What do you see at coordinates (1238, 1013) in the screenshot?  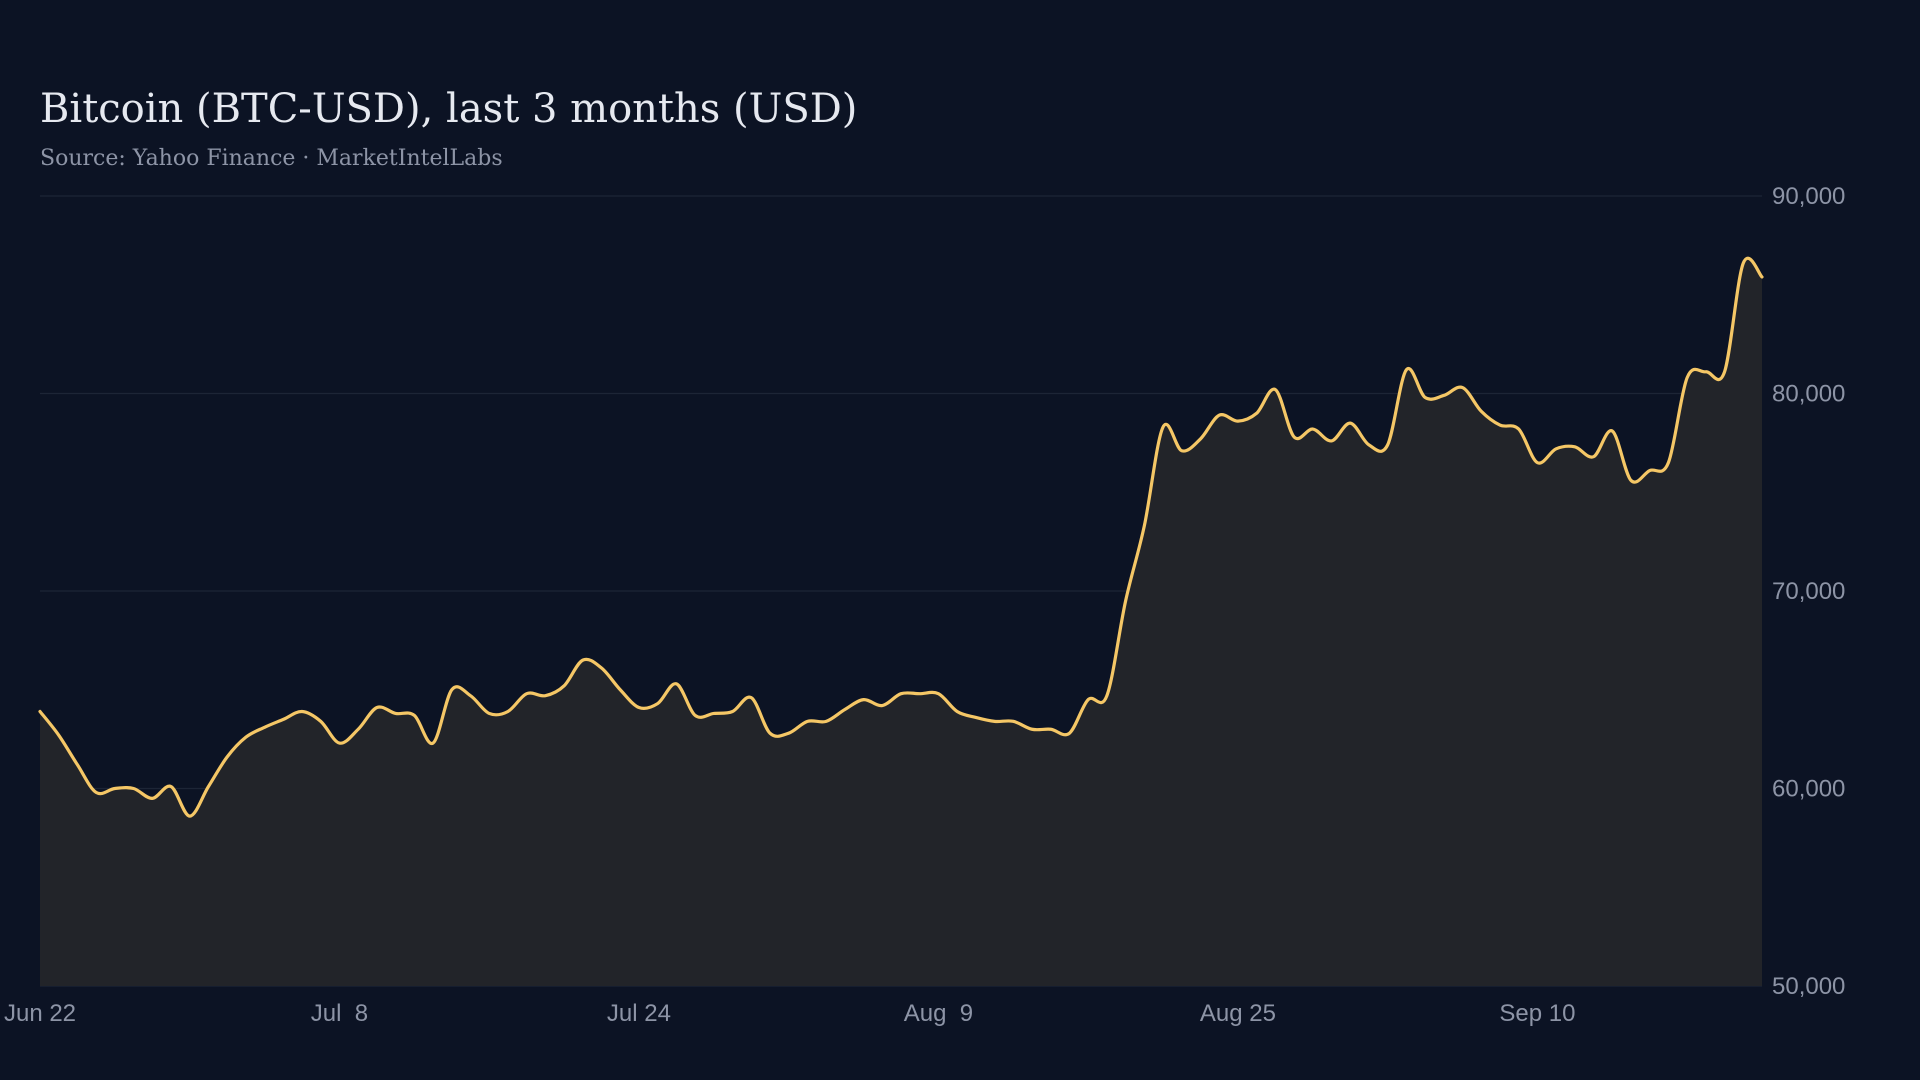 I see `x-tick-label: Aug 25` at bounding box center [1238, 1013].